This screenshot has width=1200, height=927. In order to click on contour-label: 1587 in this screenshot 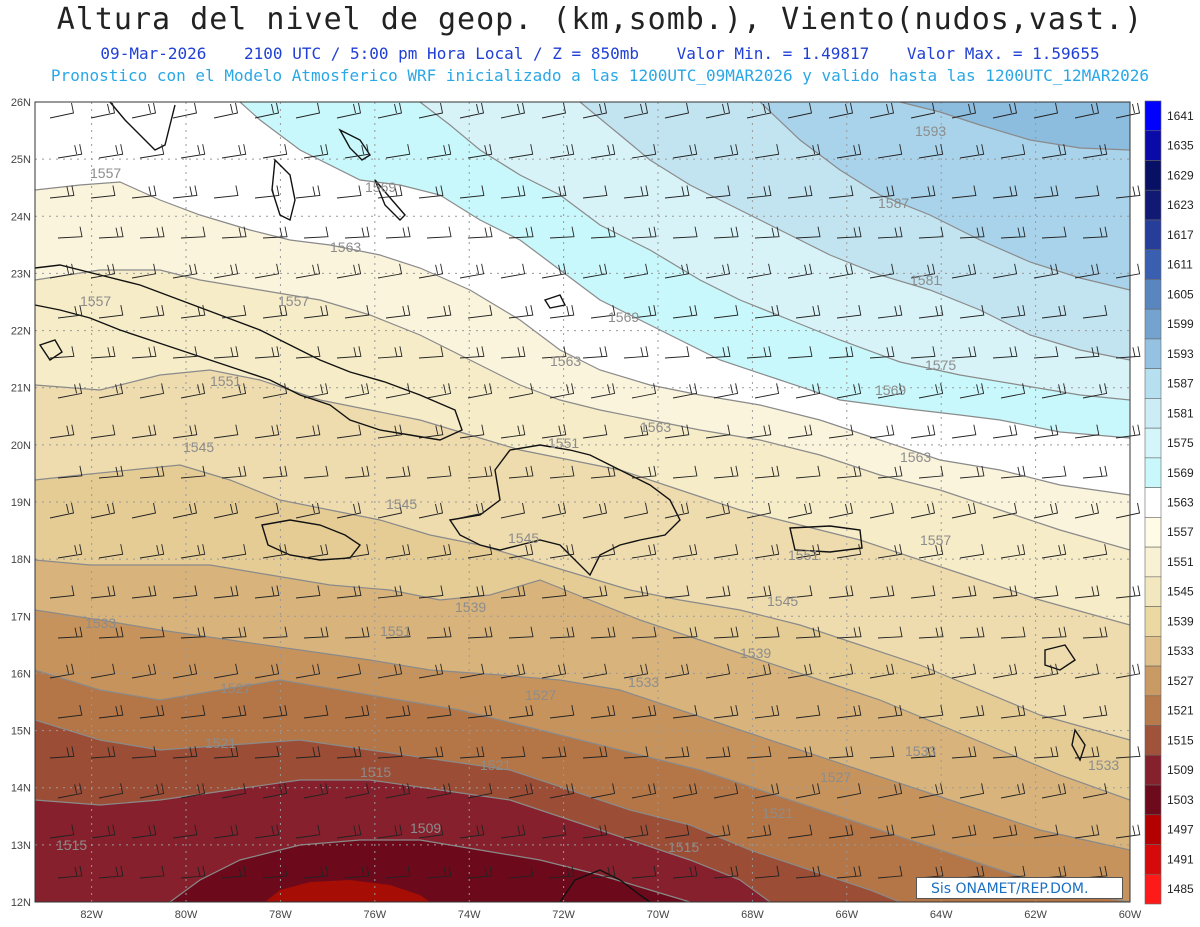, I will do `click(893, 203)`.